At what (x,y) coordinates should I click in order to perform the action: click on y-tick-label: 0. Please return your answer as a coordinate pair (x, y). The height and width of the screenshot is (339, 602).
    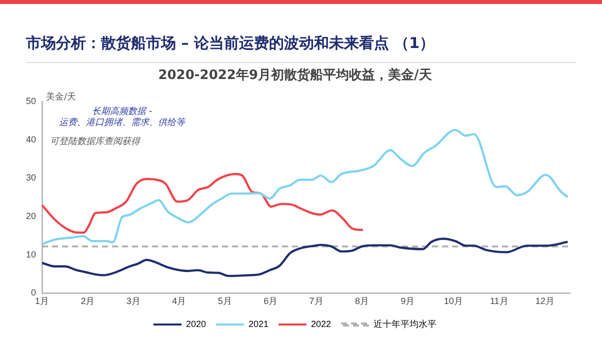
    Looking at the image, I should click on (33, 293).